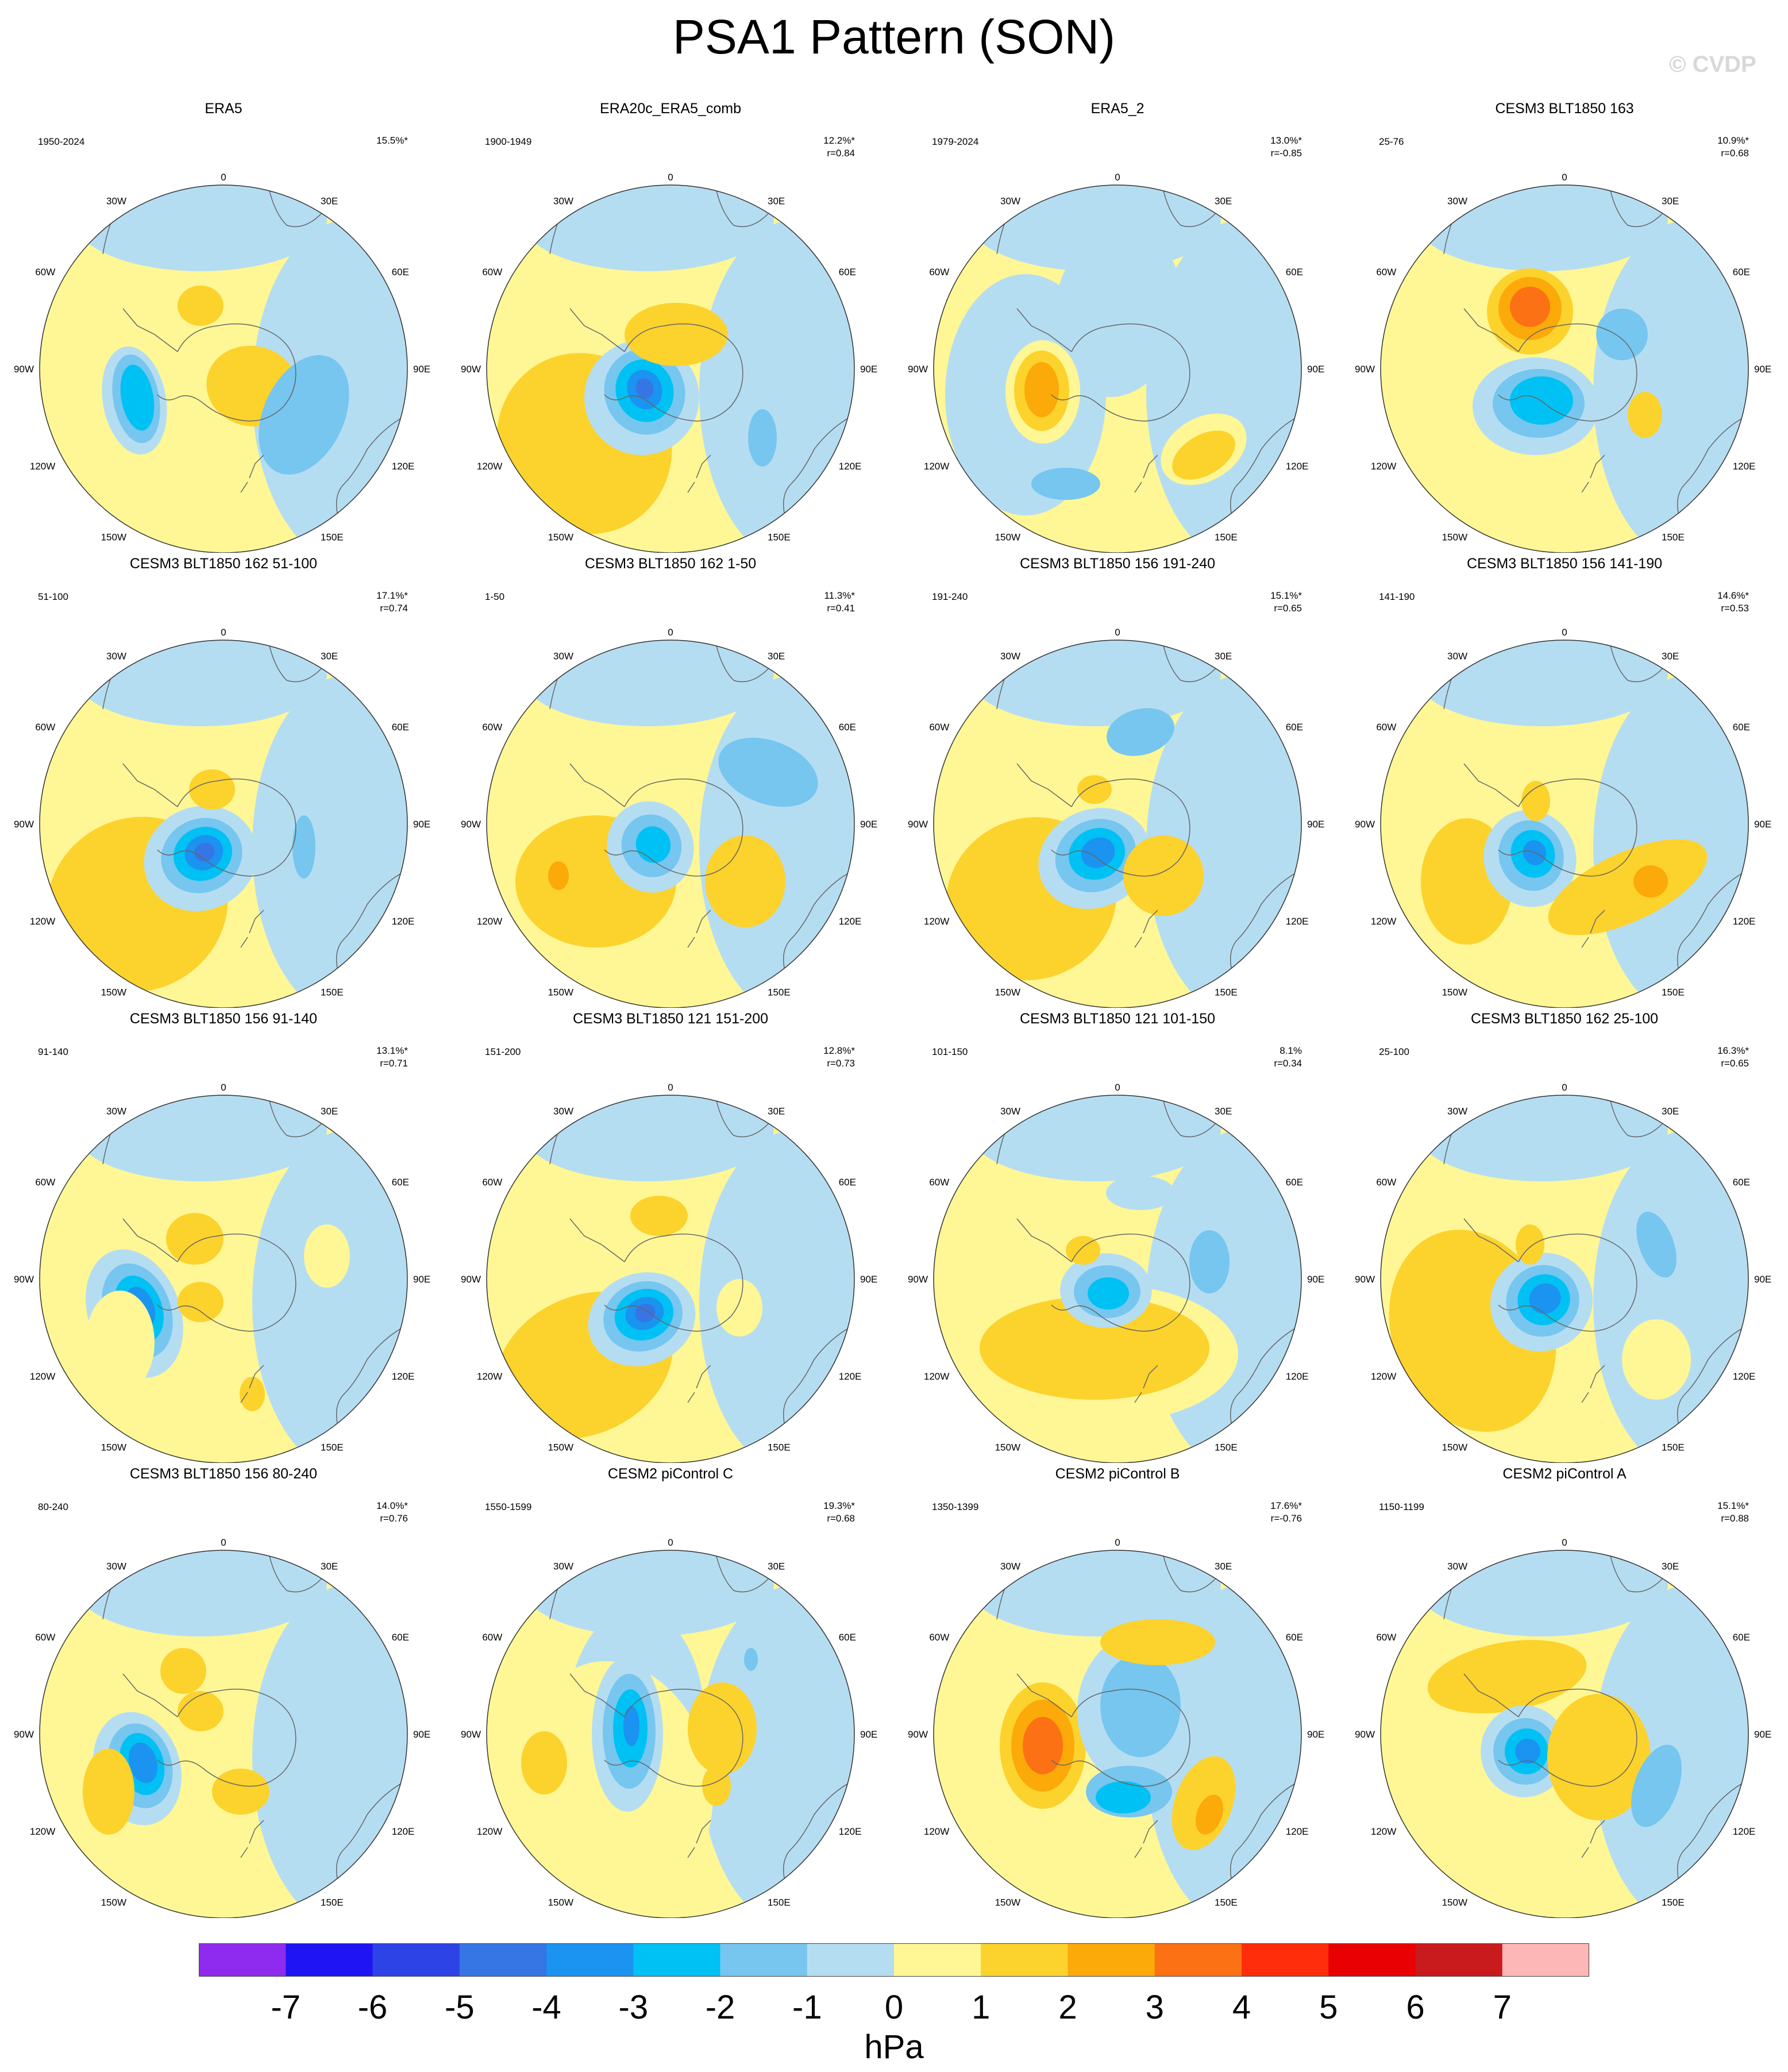  Describe the element at coordinates (1286, 595) in the screenshot. I see `explained-variance: 15.1%*` at that location.